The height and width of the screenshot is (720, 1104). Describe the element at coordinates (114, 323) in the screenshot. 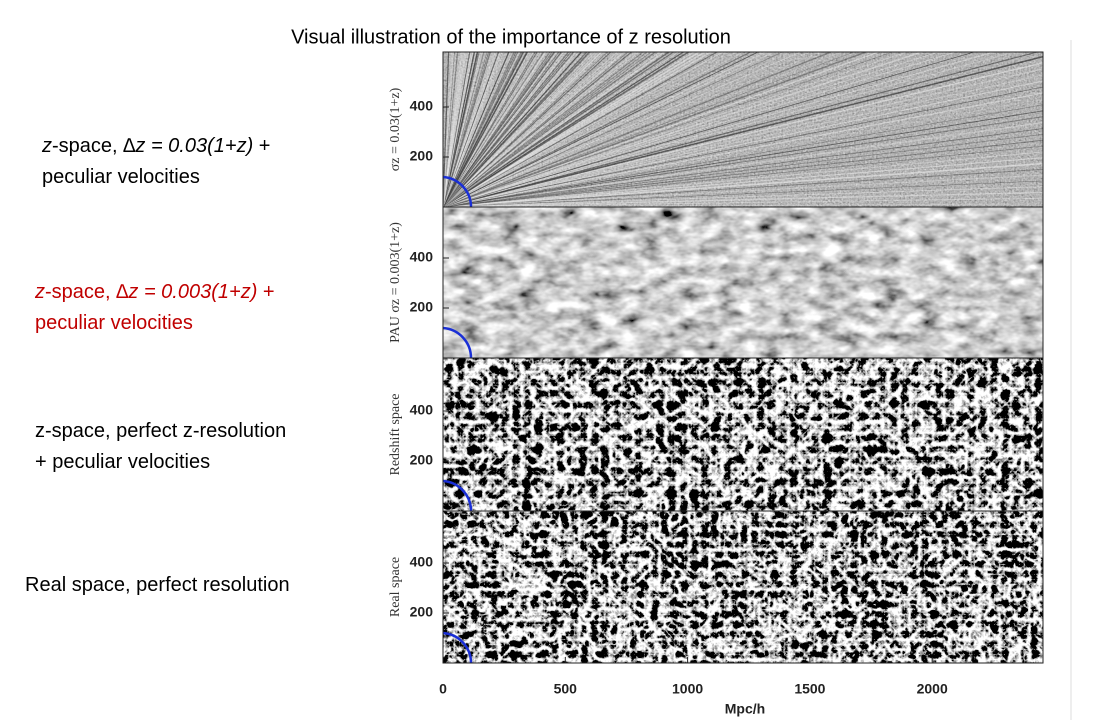

I see `label-run: peculiar velocities` at that location.